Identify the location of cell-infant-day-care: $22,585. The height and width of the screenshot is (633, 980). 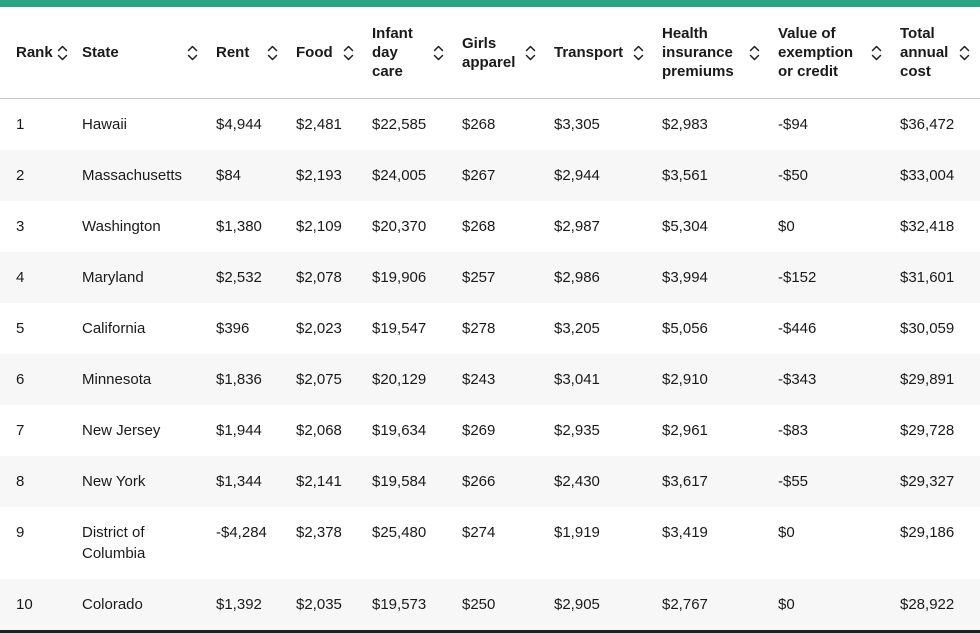
(399, 124).